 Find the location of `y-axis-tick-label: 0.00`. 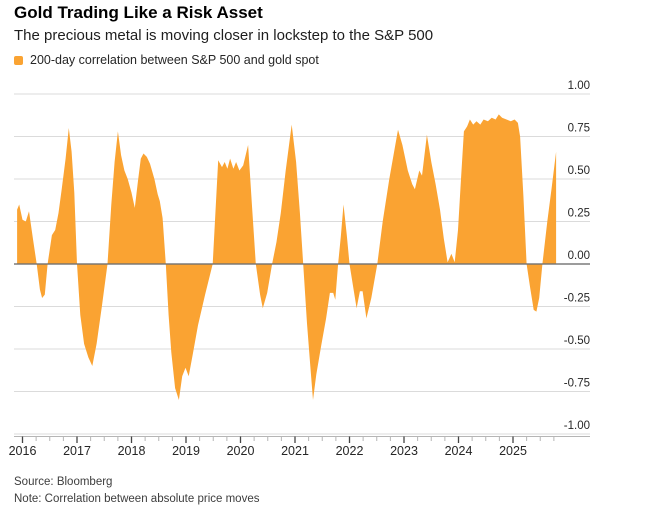

y-axis-tick-label: 0.00 is located at coordinates (579, 256).